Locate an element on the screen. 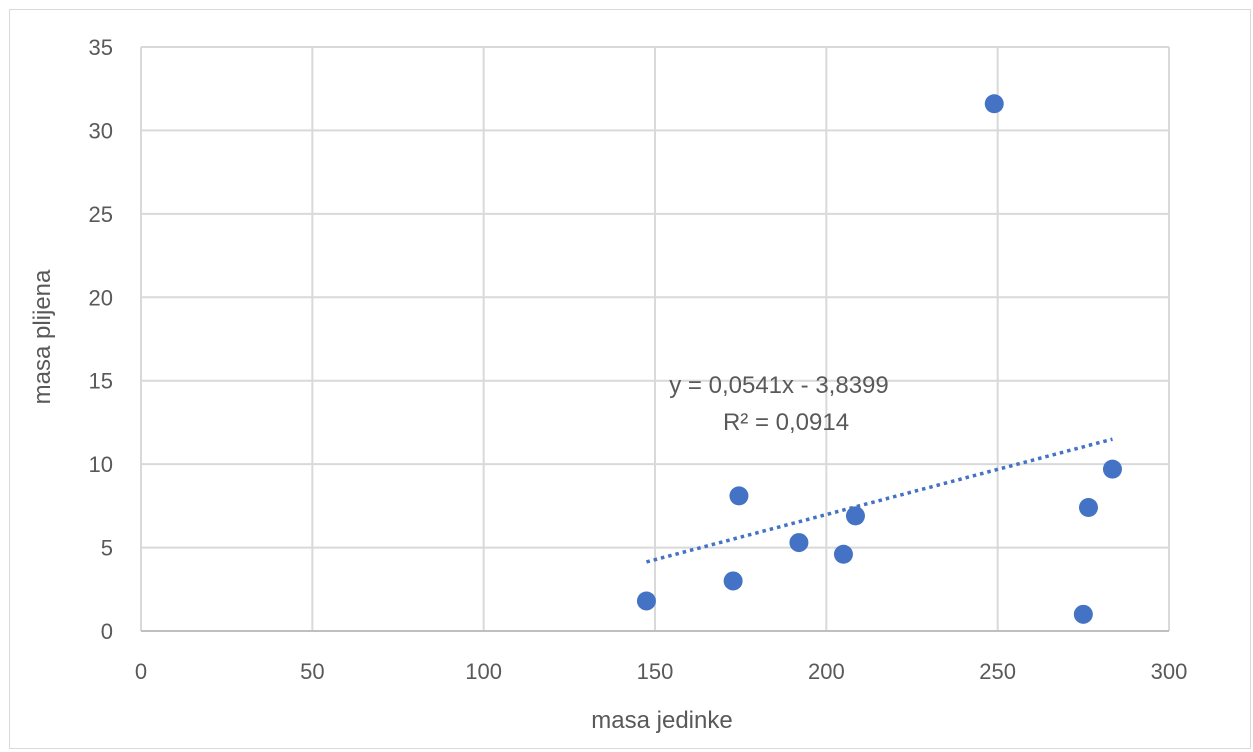 This screenshot has height=752, width=1253. trendline-equation: y = 0,0541x - 3,8399 is located at coordinates (779, 385).